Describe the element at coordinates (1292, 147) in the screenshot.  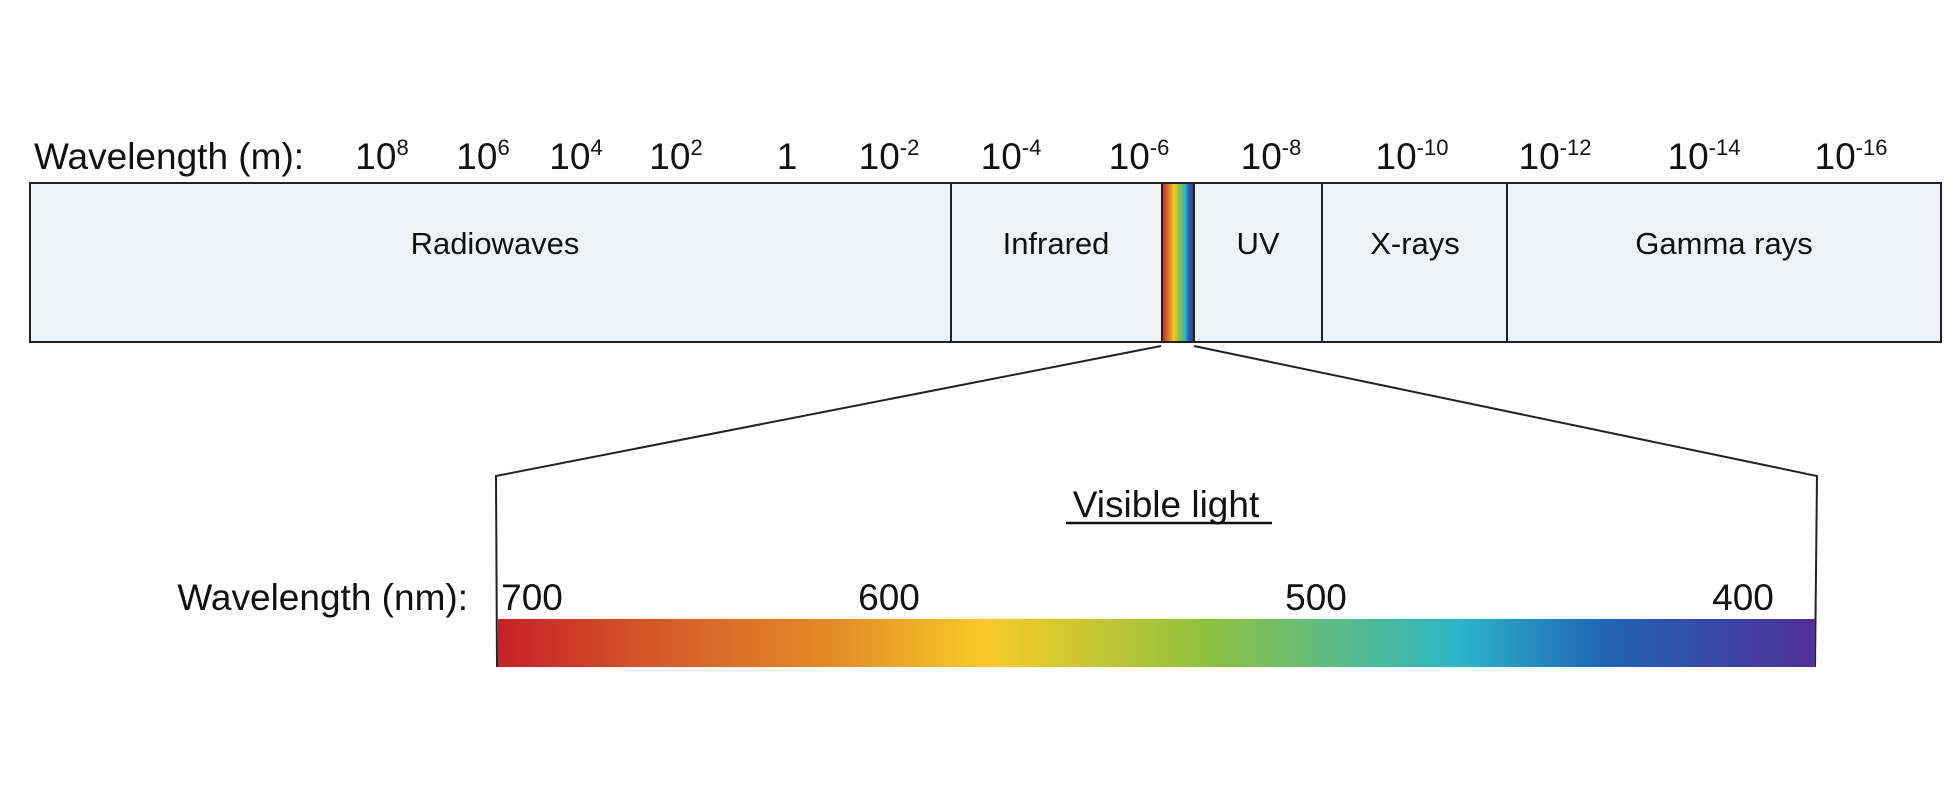
I see `tick-exponent: -8` at that location.